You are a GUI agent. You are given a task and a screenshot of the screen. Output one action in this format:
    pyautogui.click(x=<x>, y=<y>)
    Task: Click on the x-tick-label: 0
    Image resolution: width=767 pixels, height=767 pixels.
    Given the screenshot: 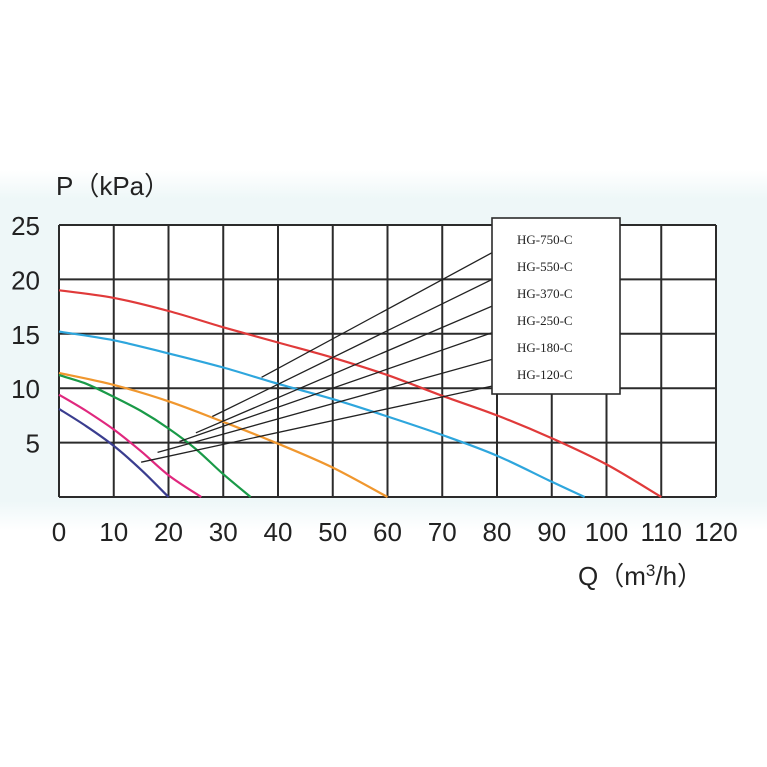 What is the action you would take?
    pyautogui.click(x=59, y=532)
    